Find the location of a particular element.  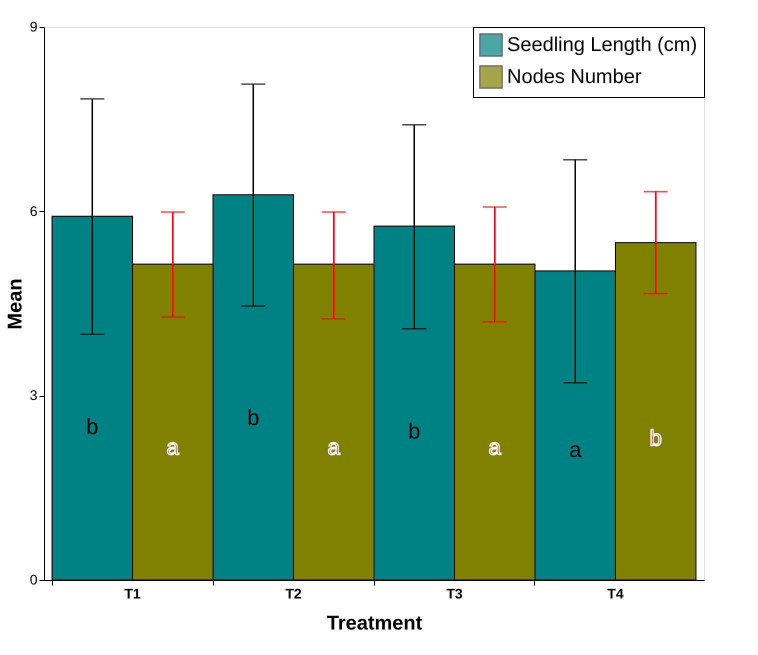

x-axis-title: Treatment is located at coordinates (374, 623).